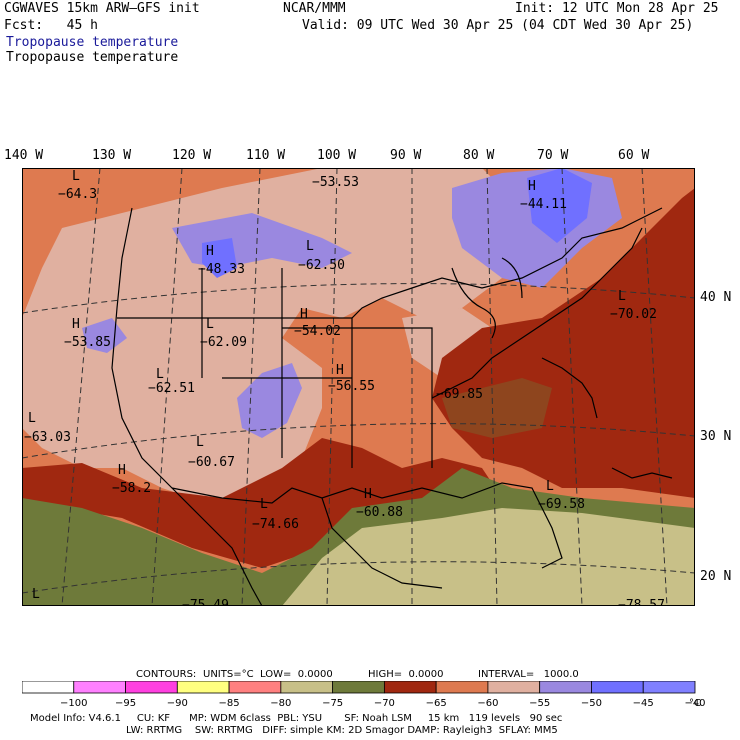  Describe the element at coordinates (205, 602) in the screenshot. I see `map-label: −75.49` at that location.